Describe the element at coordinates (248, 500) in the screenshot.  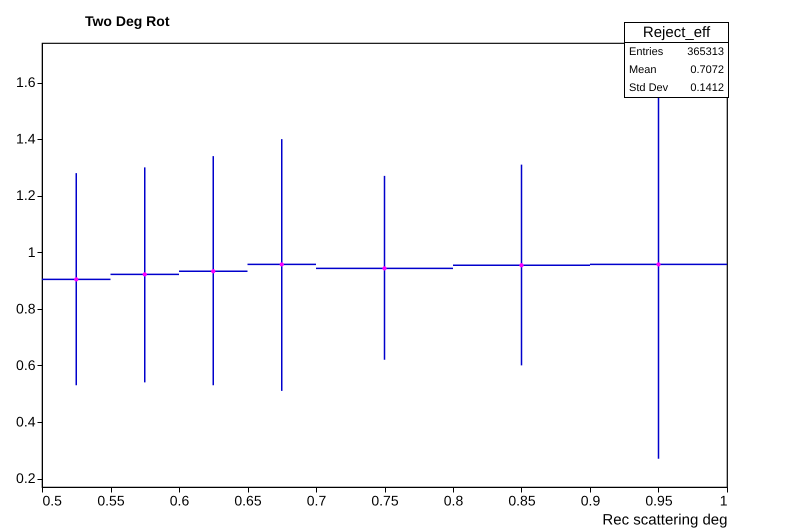
I see `x-tick-label: 0.65` at that location.